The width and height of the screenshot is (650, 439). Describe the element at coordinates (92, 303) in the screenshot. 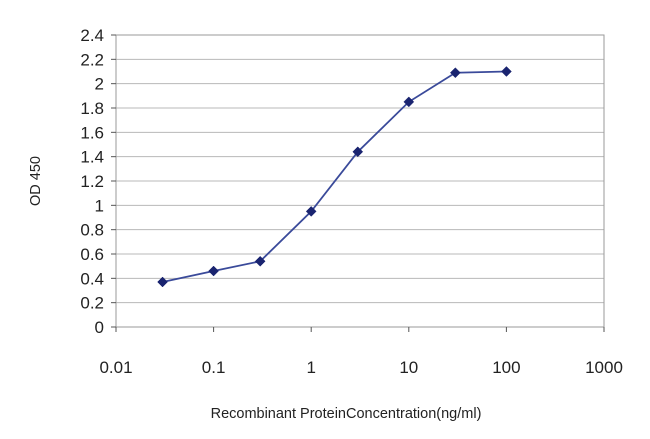

I see `y-tick-label: 0.2` at that location.